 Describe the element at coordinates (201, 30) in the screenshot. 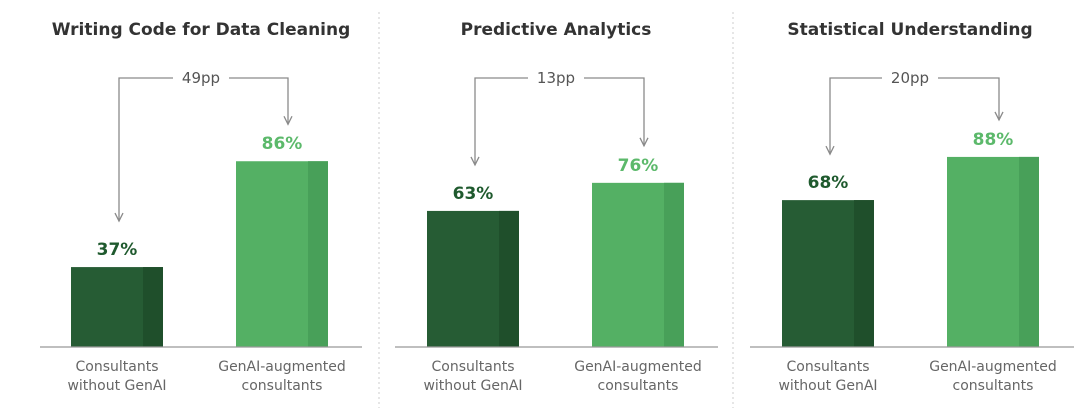

I see `chart-title-1: Writing Code for Data Cleaning` at that location.